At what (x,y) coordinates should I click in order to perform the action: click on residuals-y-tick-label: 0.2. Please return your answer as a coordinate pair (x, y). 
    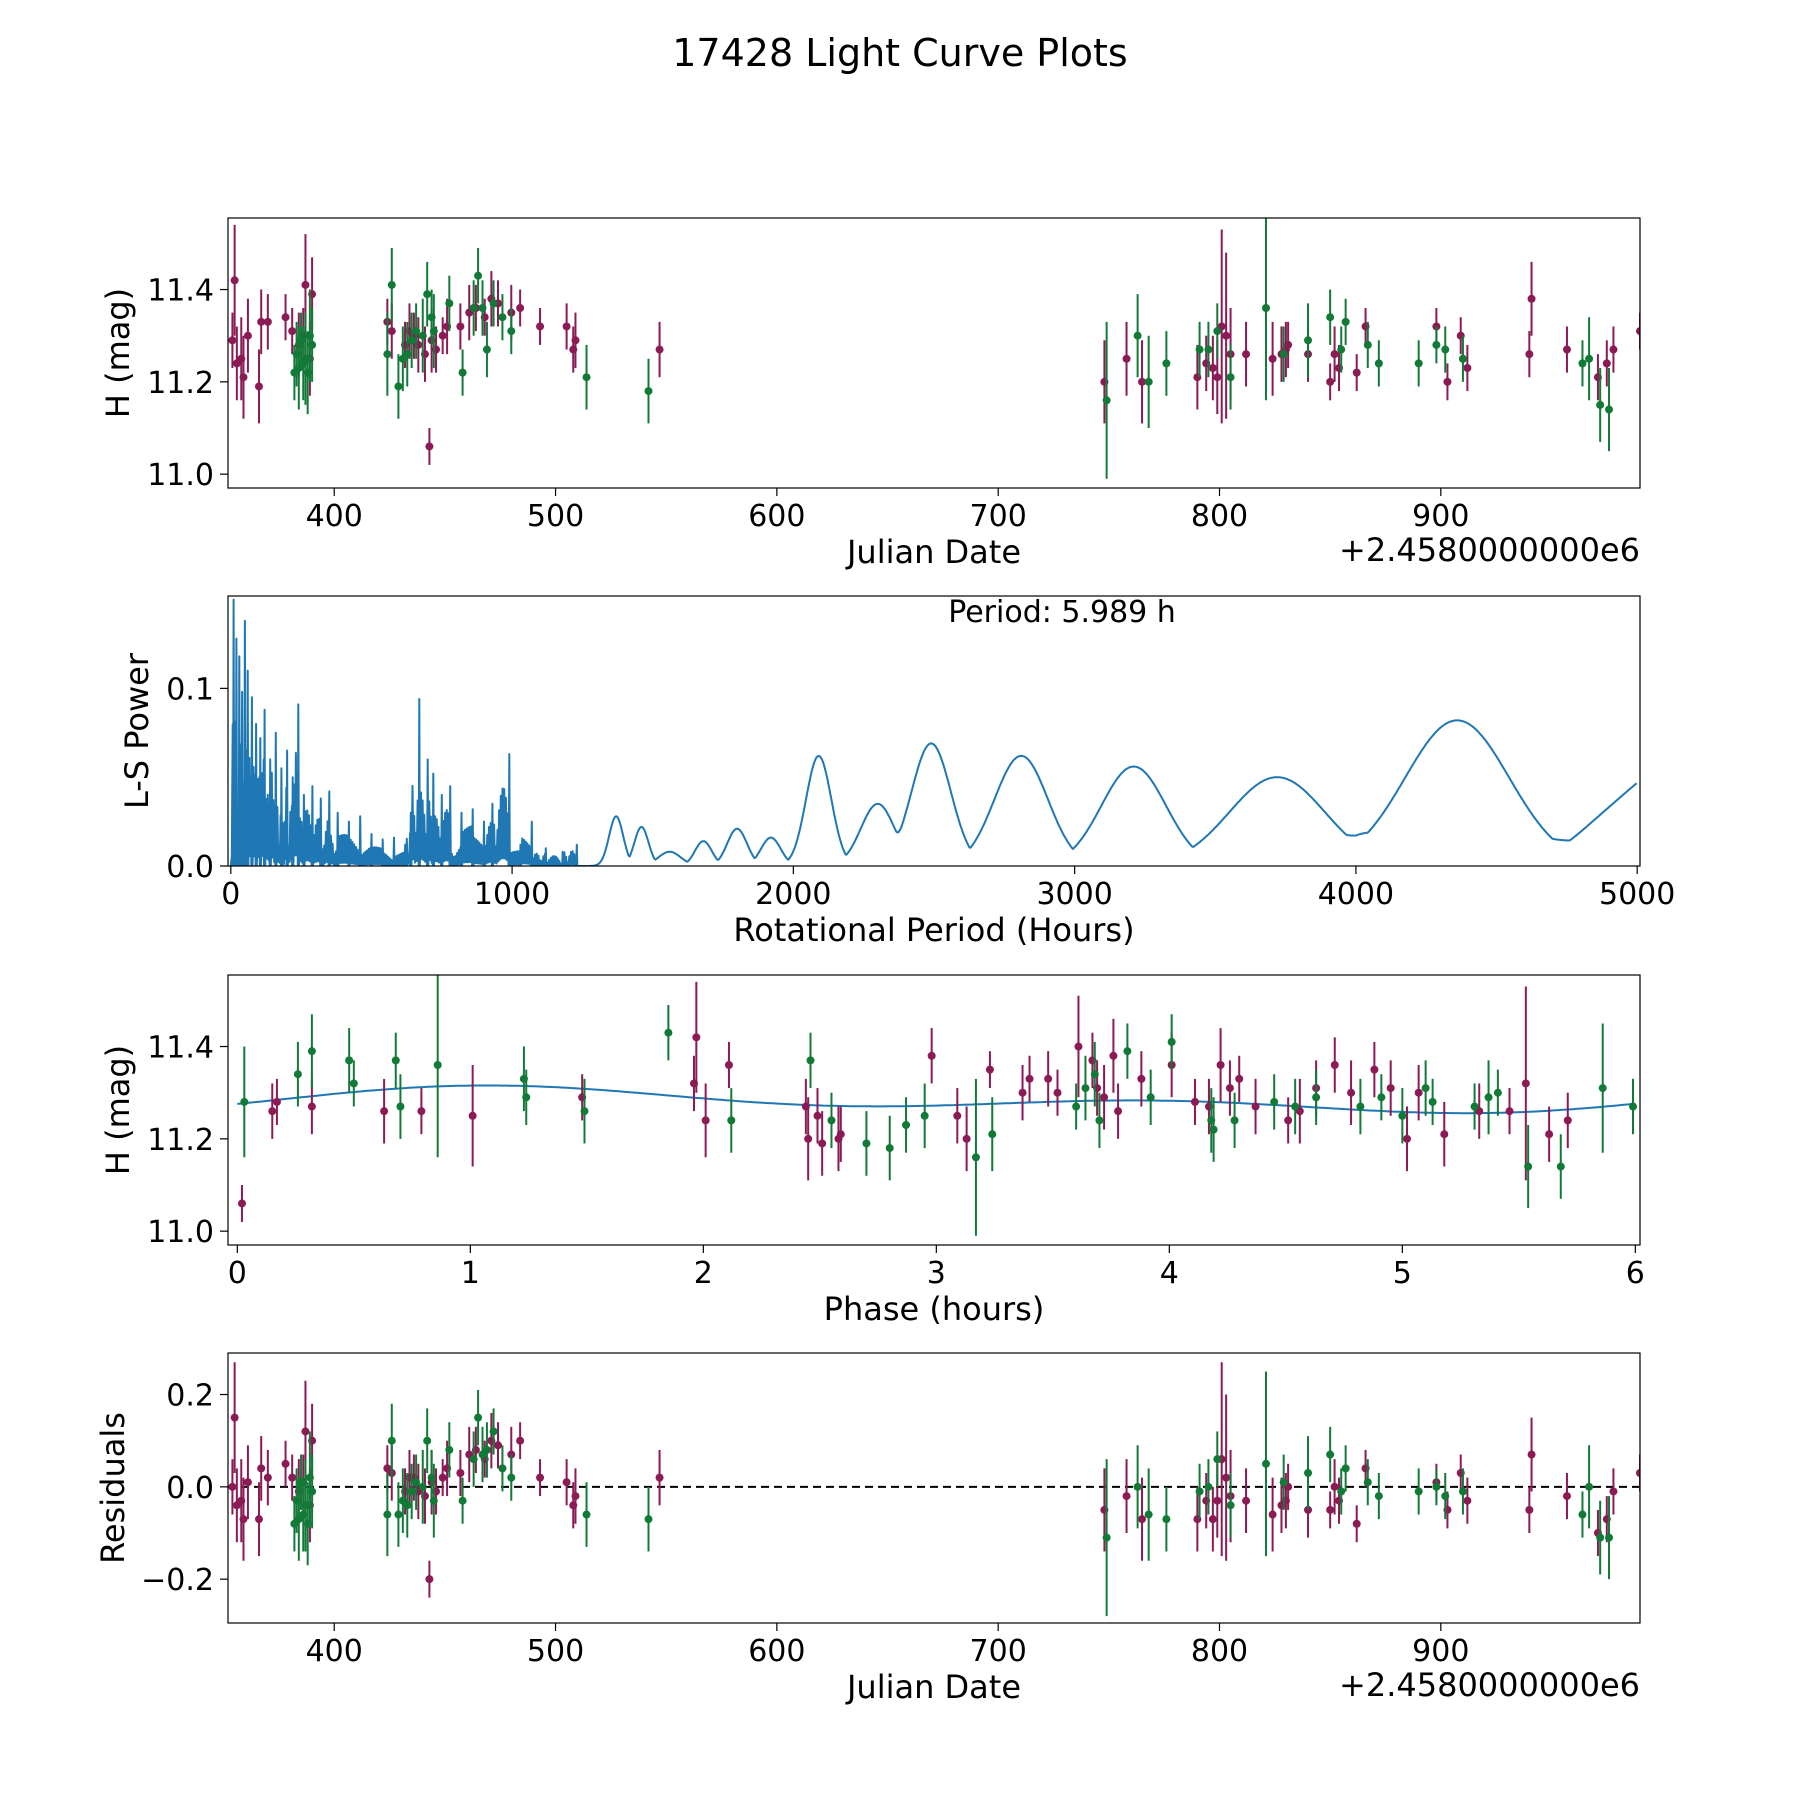
    Looking at the image, I should click on (190, 1396).